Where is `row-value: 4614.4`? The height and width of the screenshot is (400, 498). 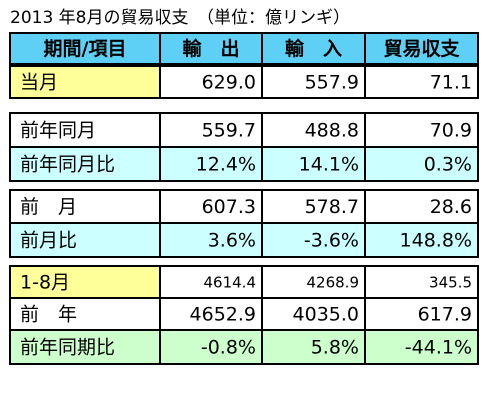 row-value: 4614.4 is located at coordinates (230, 283).